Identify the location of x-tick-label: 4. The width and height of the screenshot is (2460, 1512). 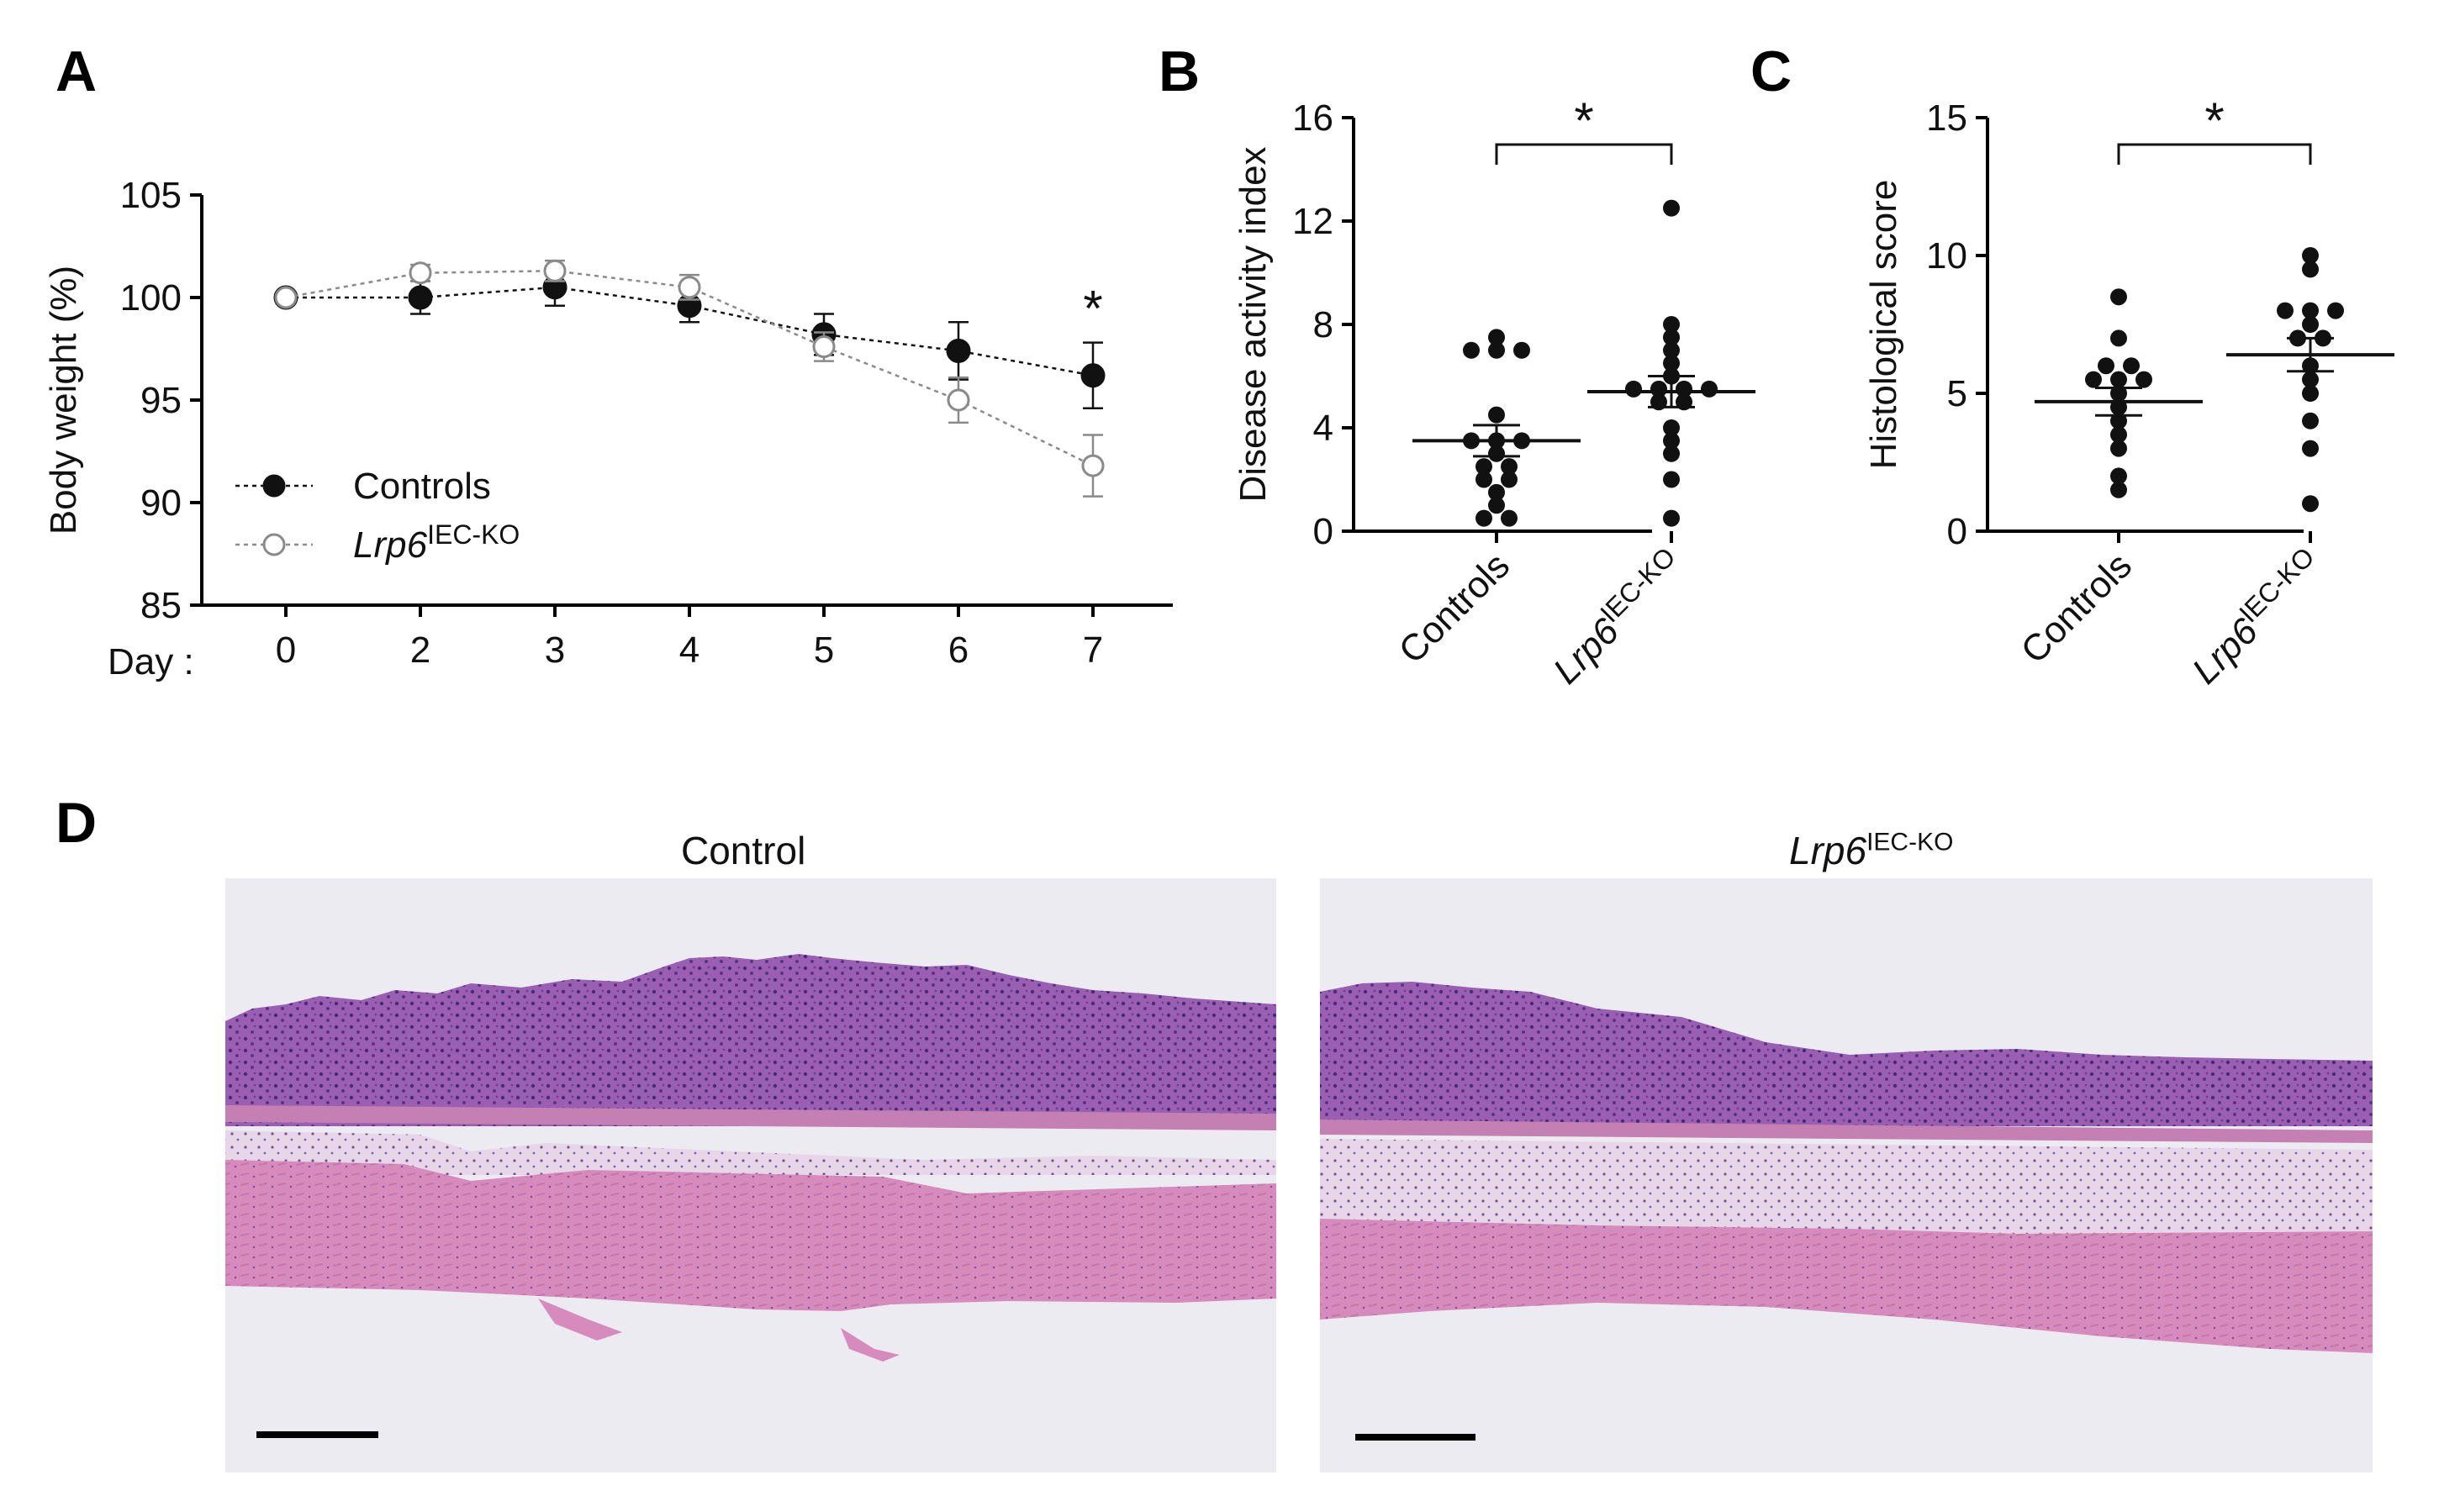
(689, 650).